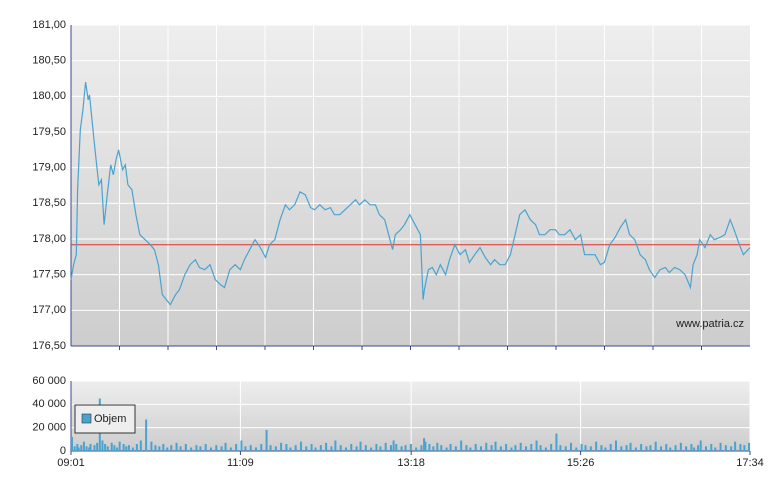 The width and height of the screenshot is (780, 490). I want to click on y-tick-label: 179,00, so click(49, 168).